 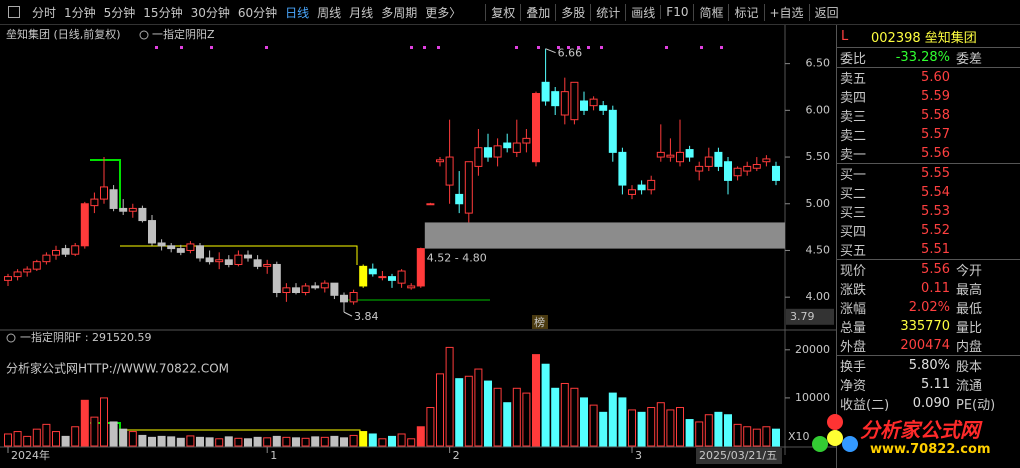 What do you see at coordinates (928, 288) in the screenshot?
I see `stat-row: 涨跌 0.11 最高` at bounding box center [928, 288].